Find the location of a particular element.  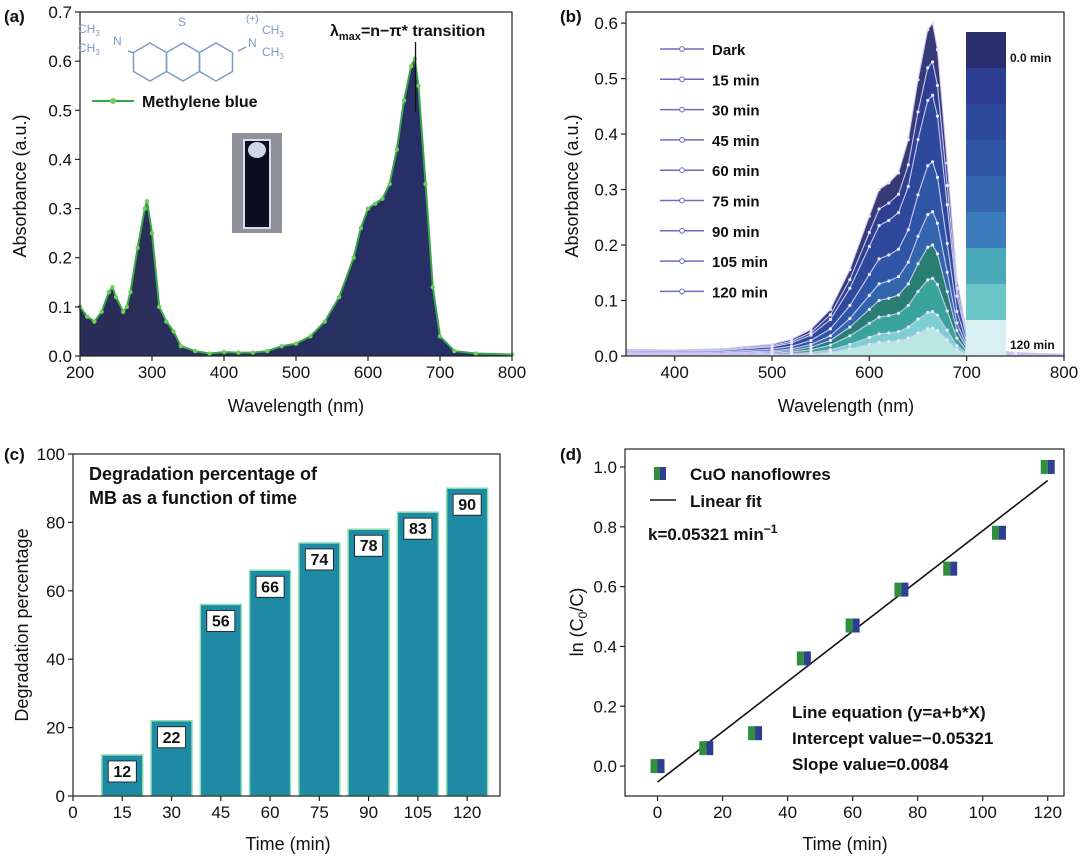

y-tick-label: 0 is located at coordinates (60, 796).